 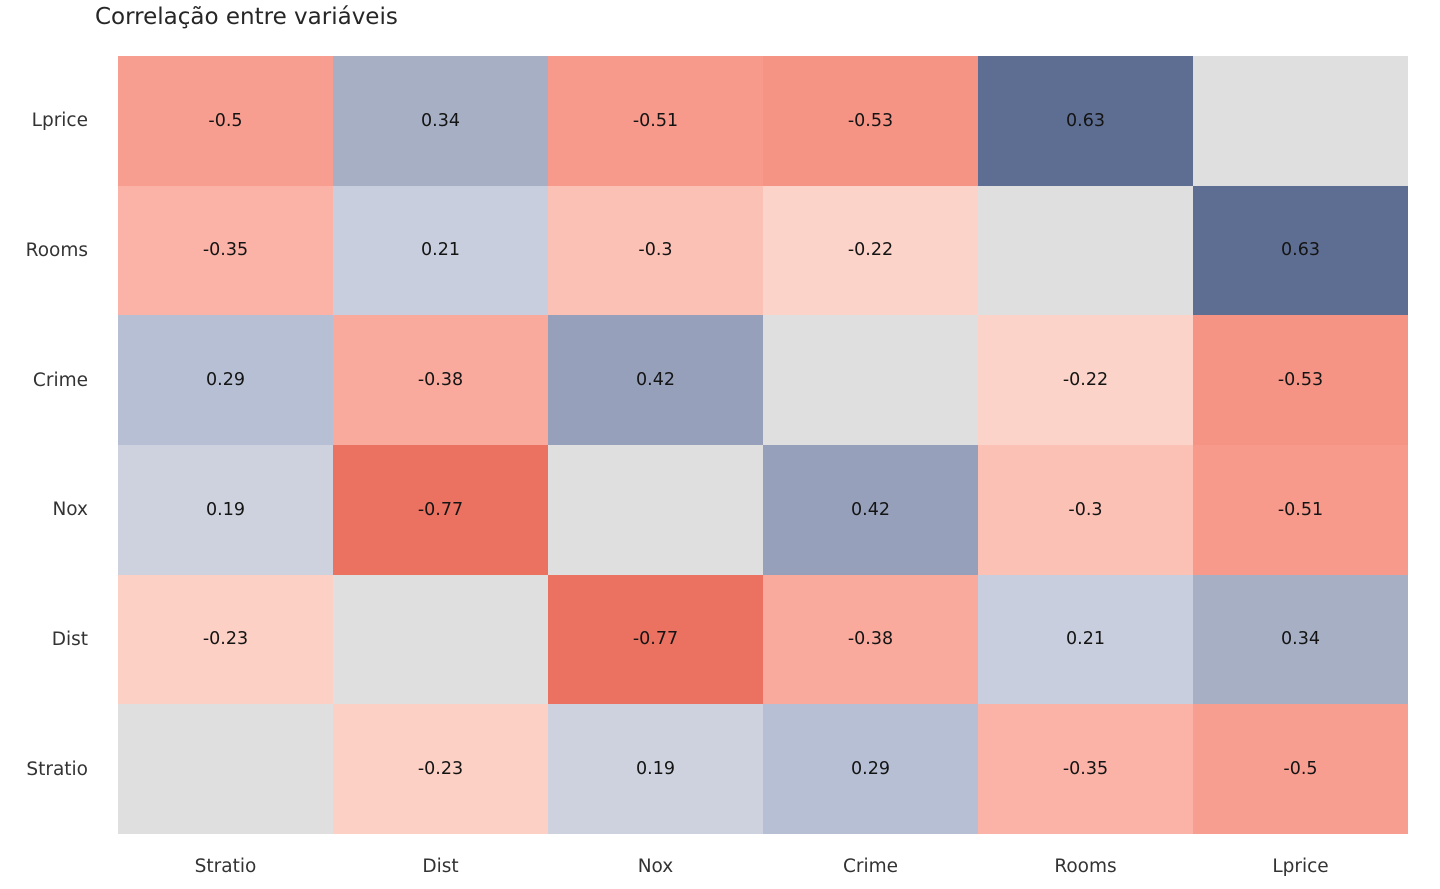 I want to click on x-axis-label: Stratio, so click(x=225, y=866).